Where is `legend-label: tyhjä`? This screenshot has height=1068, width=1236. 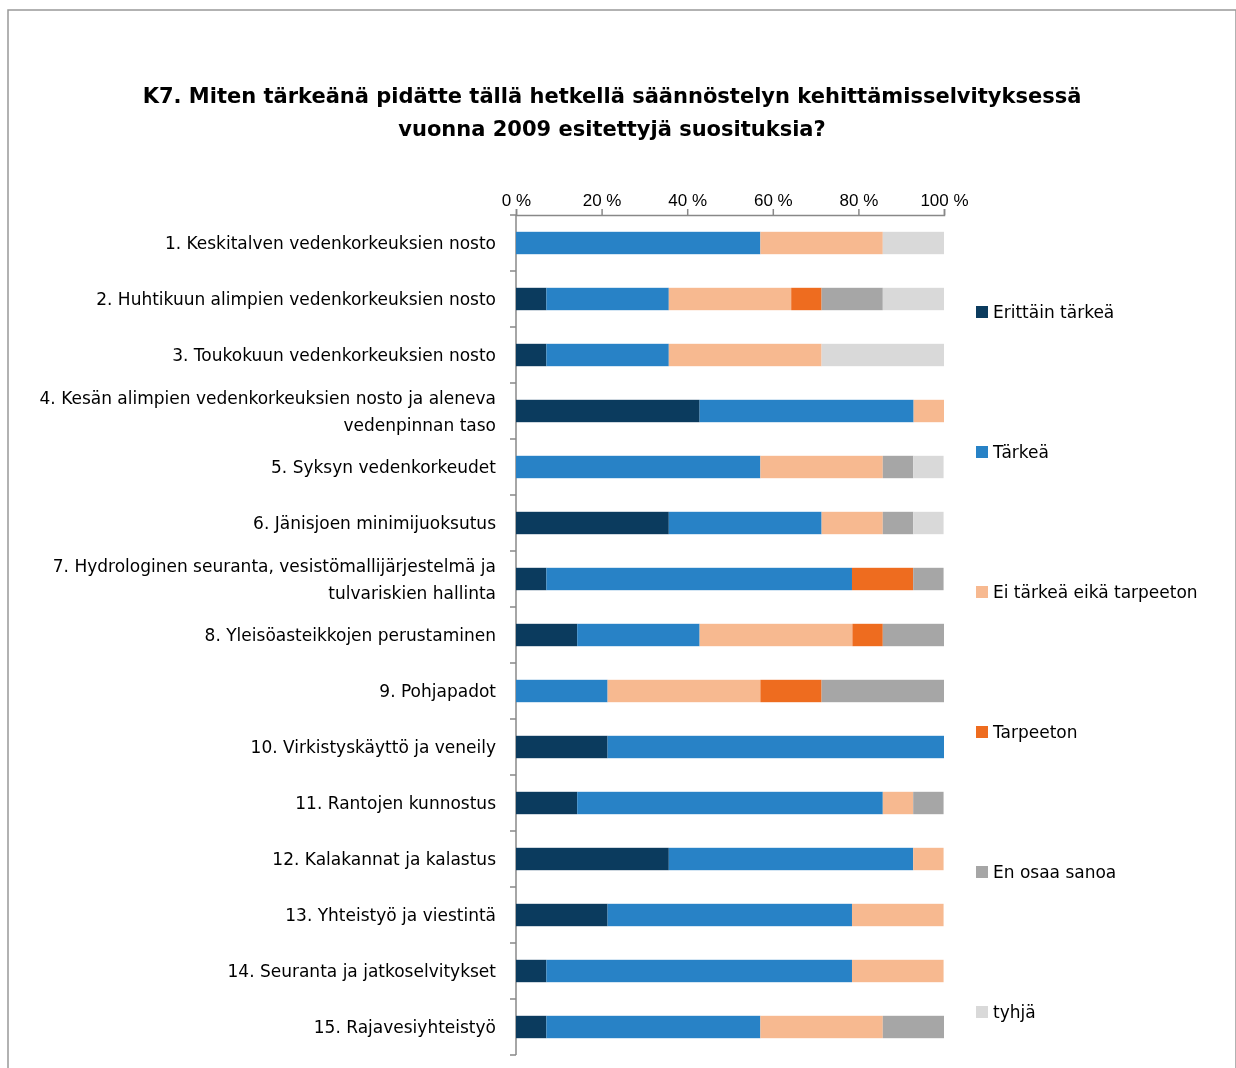 legend-label: tyhjä is located at coordinates (1014, 1012).